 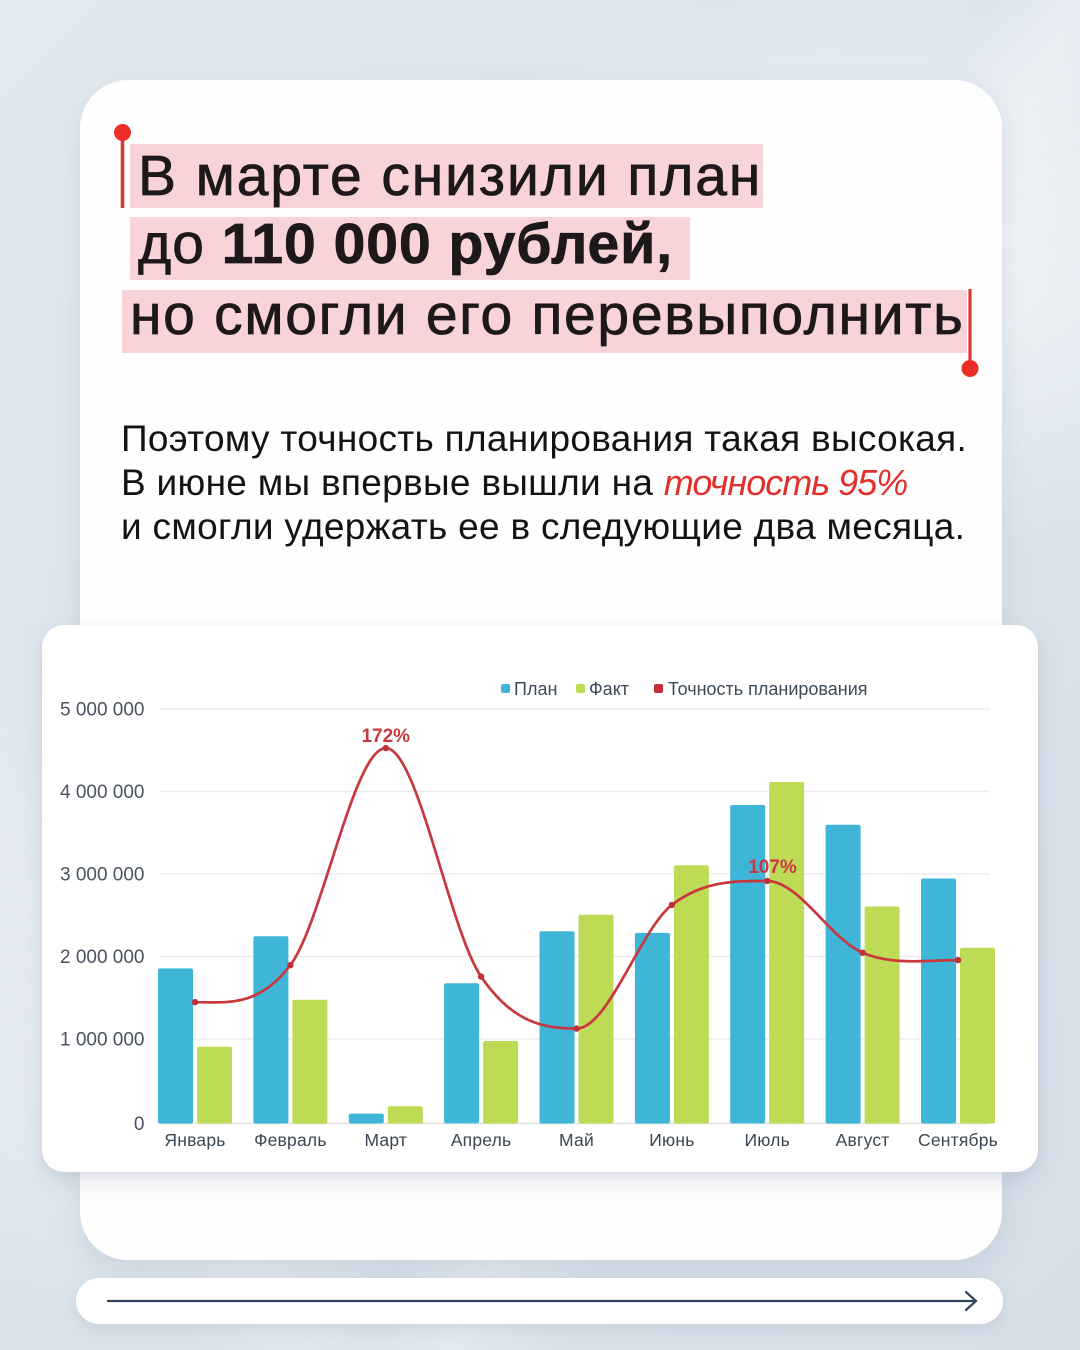 I want to click on svg-text: Май, so click(x=576, y=1140).